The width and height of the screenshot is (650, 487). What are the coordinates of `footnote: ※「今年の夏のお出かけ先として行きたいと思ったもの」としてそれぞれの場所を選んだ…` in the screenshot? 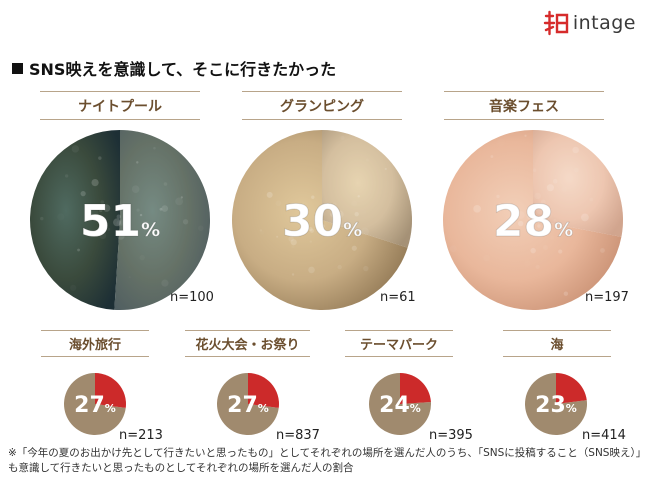 It's located at (326, 461).